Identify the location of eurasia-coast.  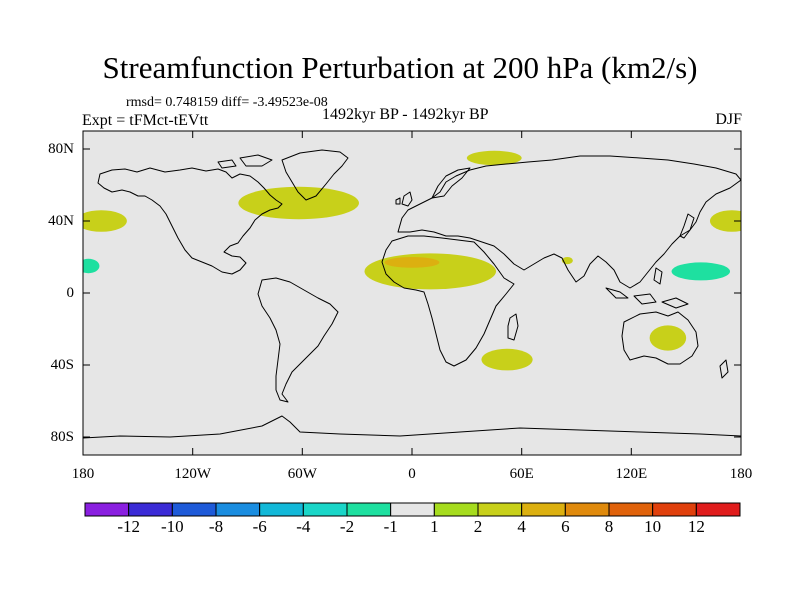
(569, 222).